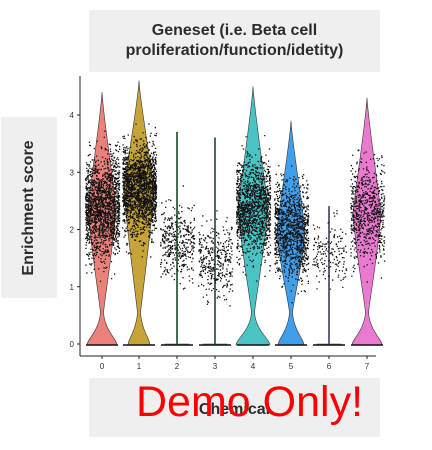  What do you see at coordinates (72, 287) in the screenshot?
I see `y-tick-label: 1` at bounding box center [72, 287].